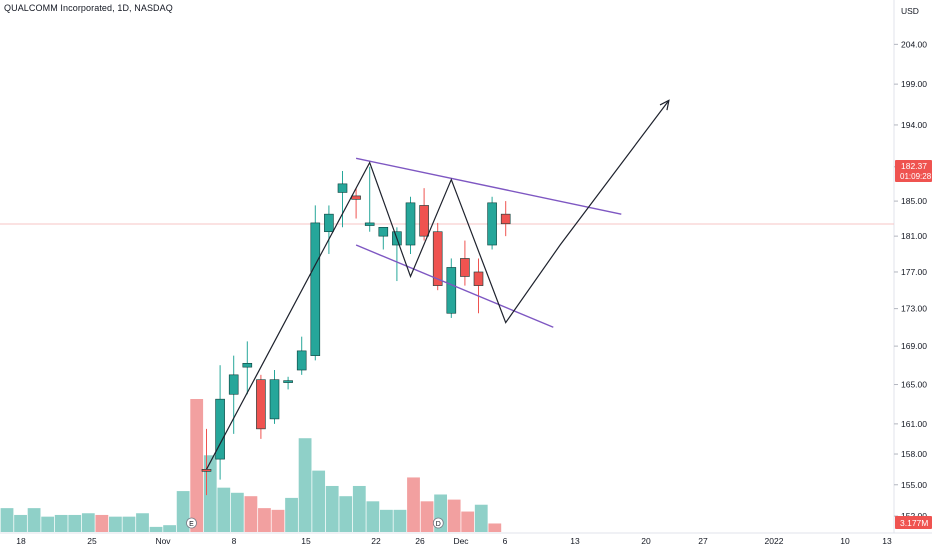 The width and height of the screenshot is (932, 550). Describe the element at coordinates (914, 385) in the screenshot. I see `price-tick-label: 165.00` at that location.